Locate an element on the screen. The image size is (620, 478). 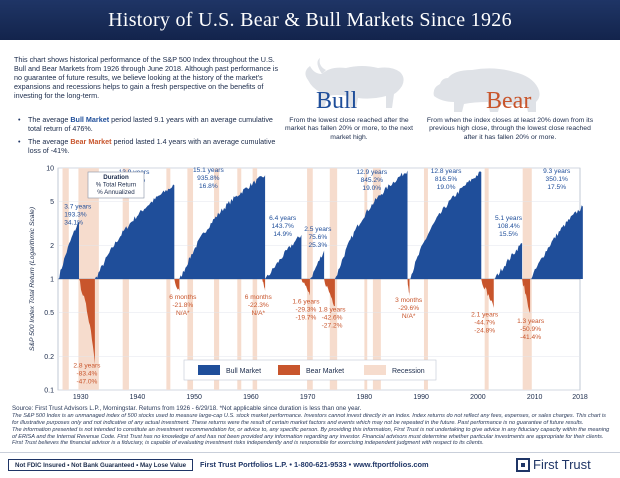
duration-key-line: % Total Return is located at coordinates (116, 185).